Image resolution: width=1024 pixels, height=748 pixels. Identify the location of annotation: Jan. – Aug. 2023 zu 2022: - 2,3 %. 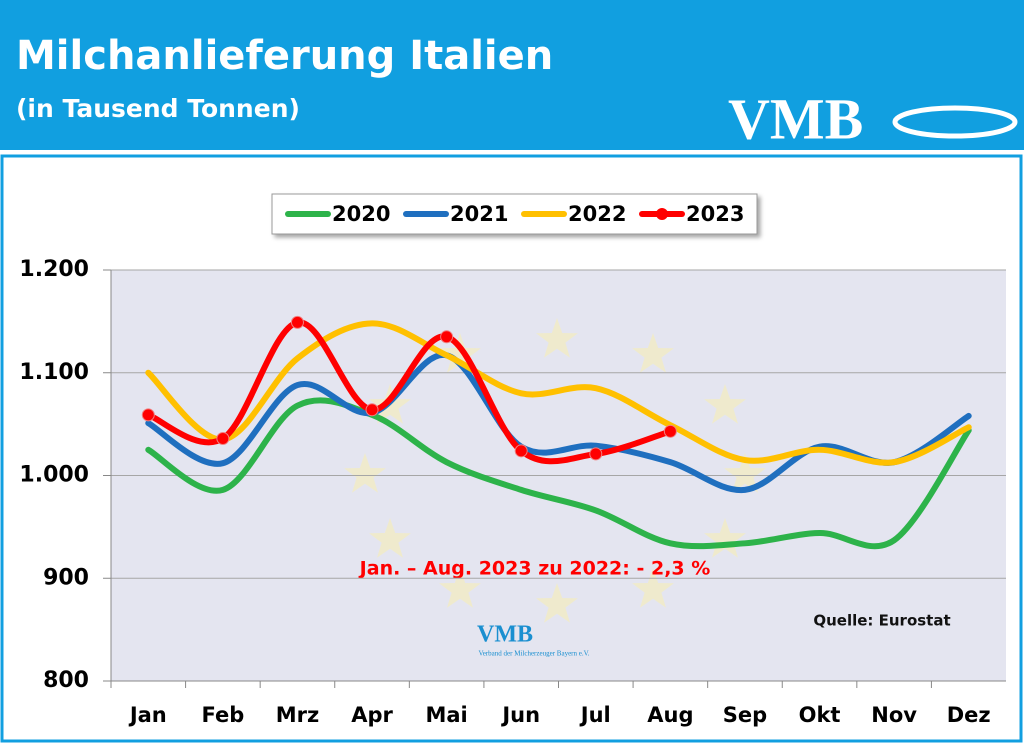
(534, 569).